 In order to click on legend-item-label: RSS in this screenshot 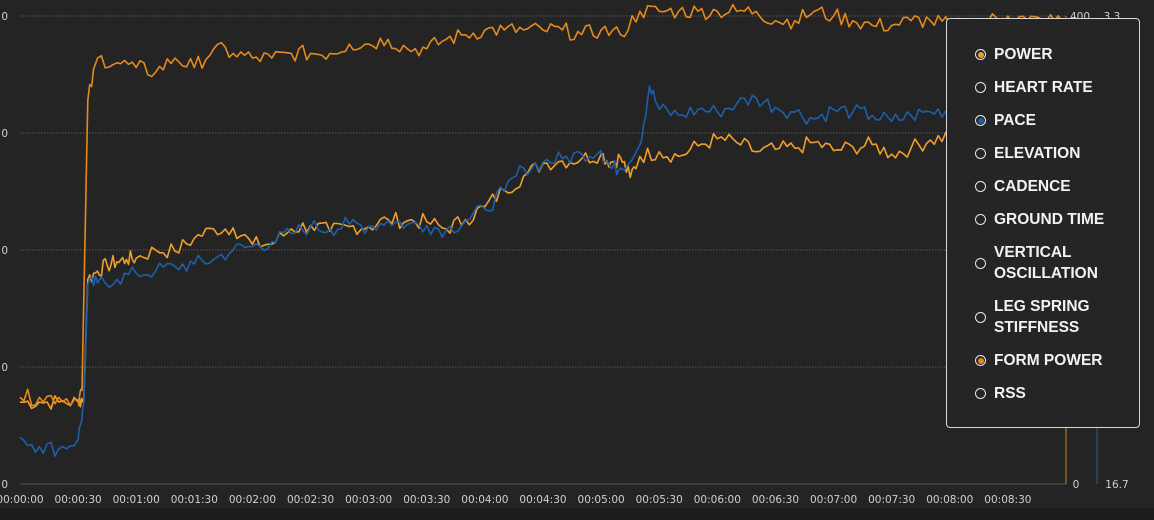, I will do `click(1010, 393)`.